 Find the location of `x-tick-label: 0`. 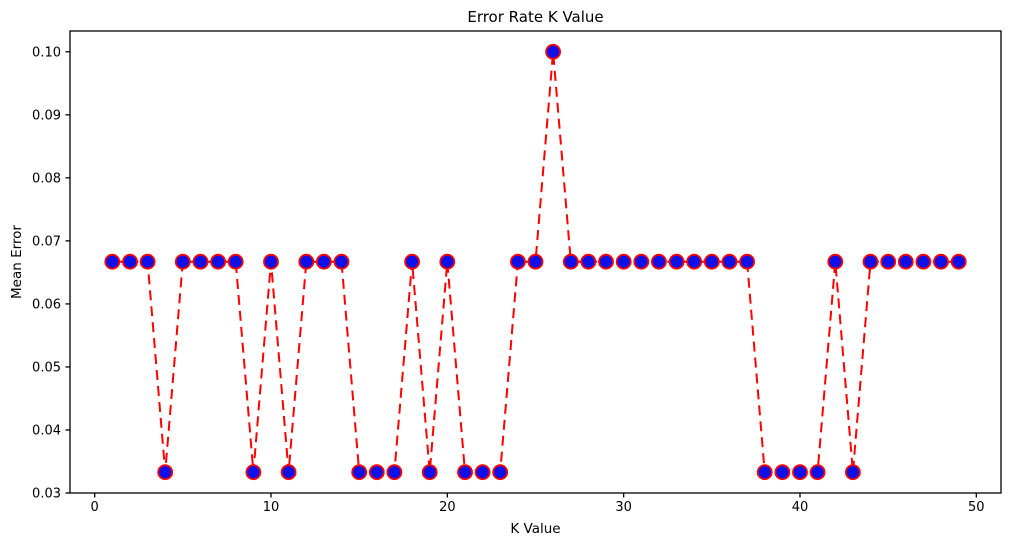

x-tick-label: 0 is located at coordinates (95, 507).